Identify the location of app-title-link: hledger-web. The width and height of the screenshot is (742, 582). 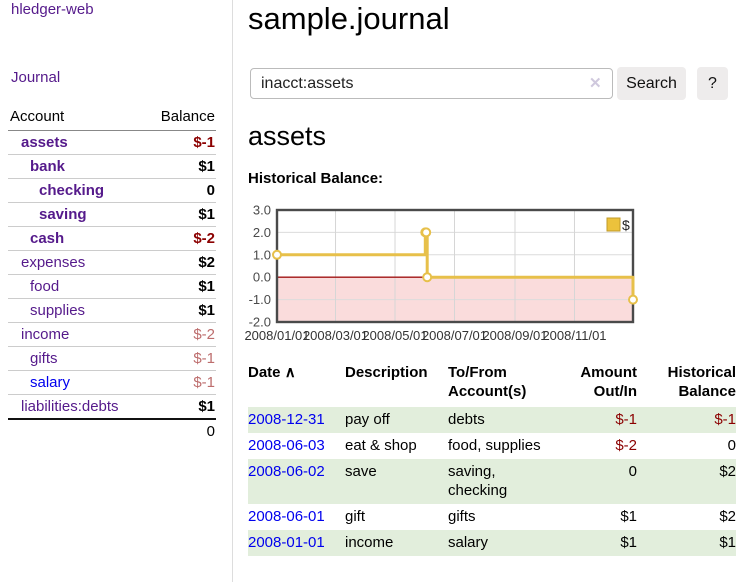
(52, 9).